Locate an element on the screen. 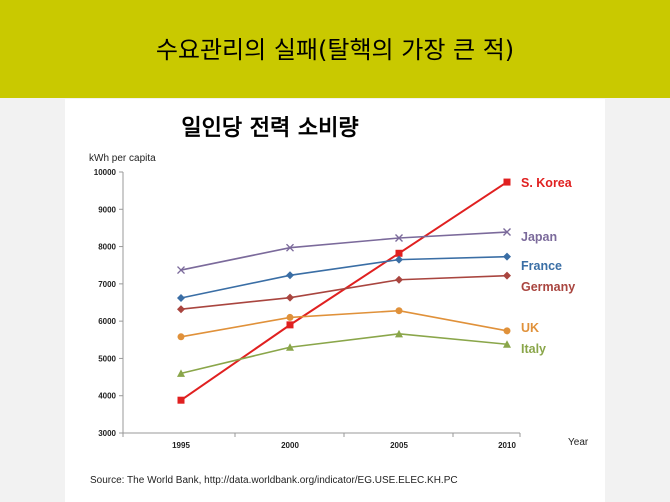  y-axis-label: kWh per capita is located at coordinates (122, 158).